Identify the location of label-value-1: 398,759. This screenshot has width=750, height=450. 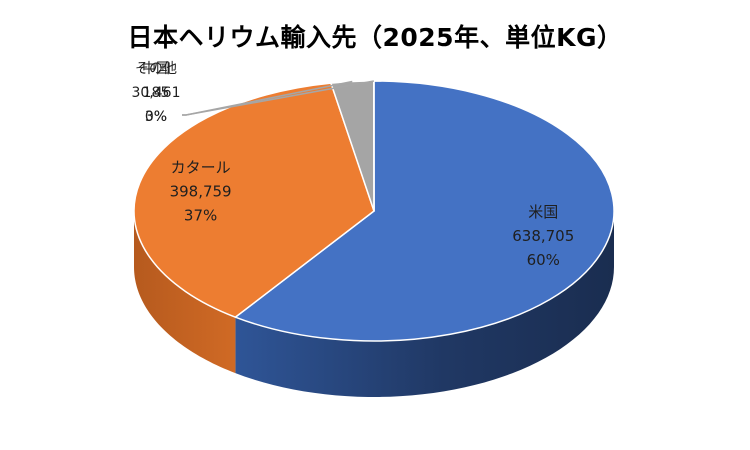
(201, 191).